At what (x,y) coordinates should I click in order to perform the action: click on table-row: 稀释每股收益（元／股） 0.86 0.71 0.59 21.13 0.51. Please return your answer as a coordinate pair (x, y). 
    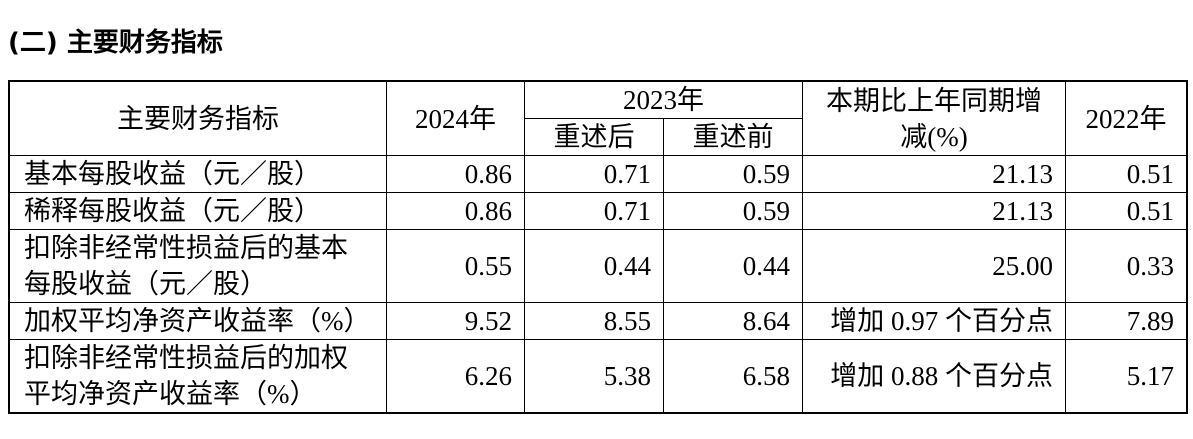
    Looking at the image, I should click on (598, 211).